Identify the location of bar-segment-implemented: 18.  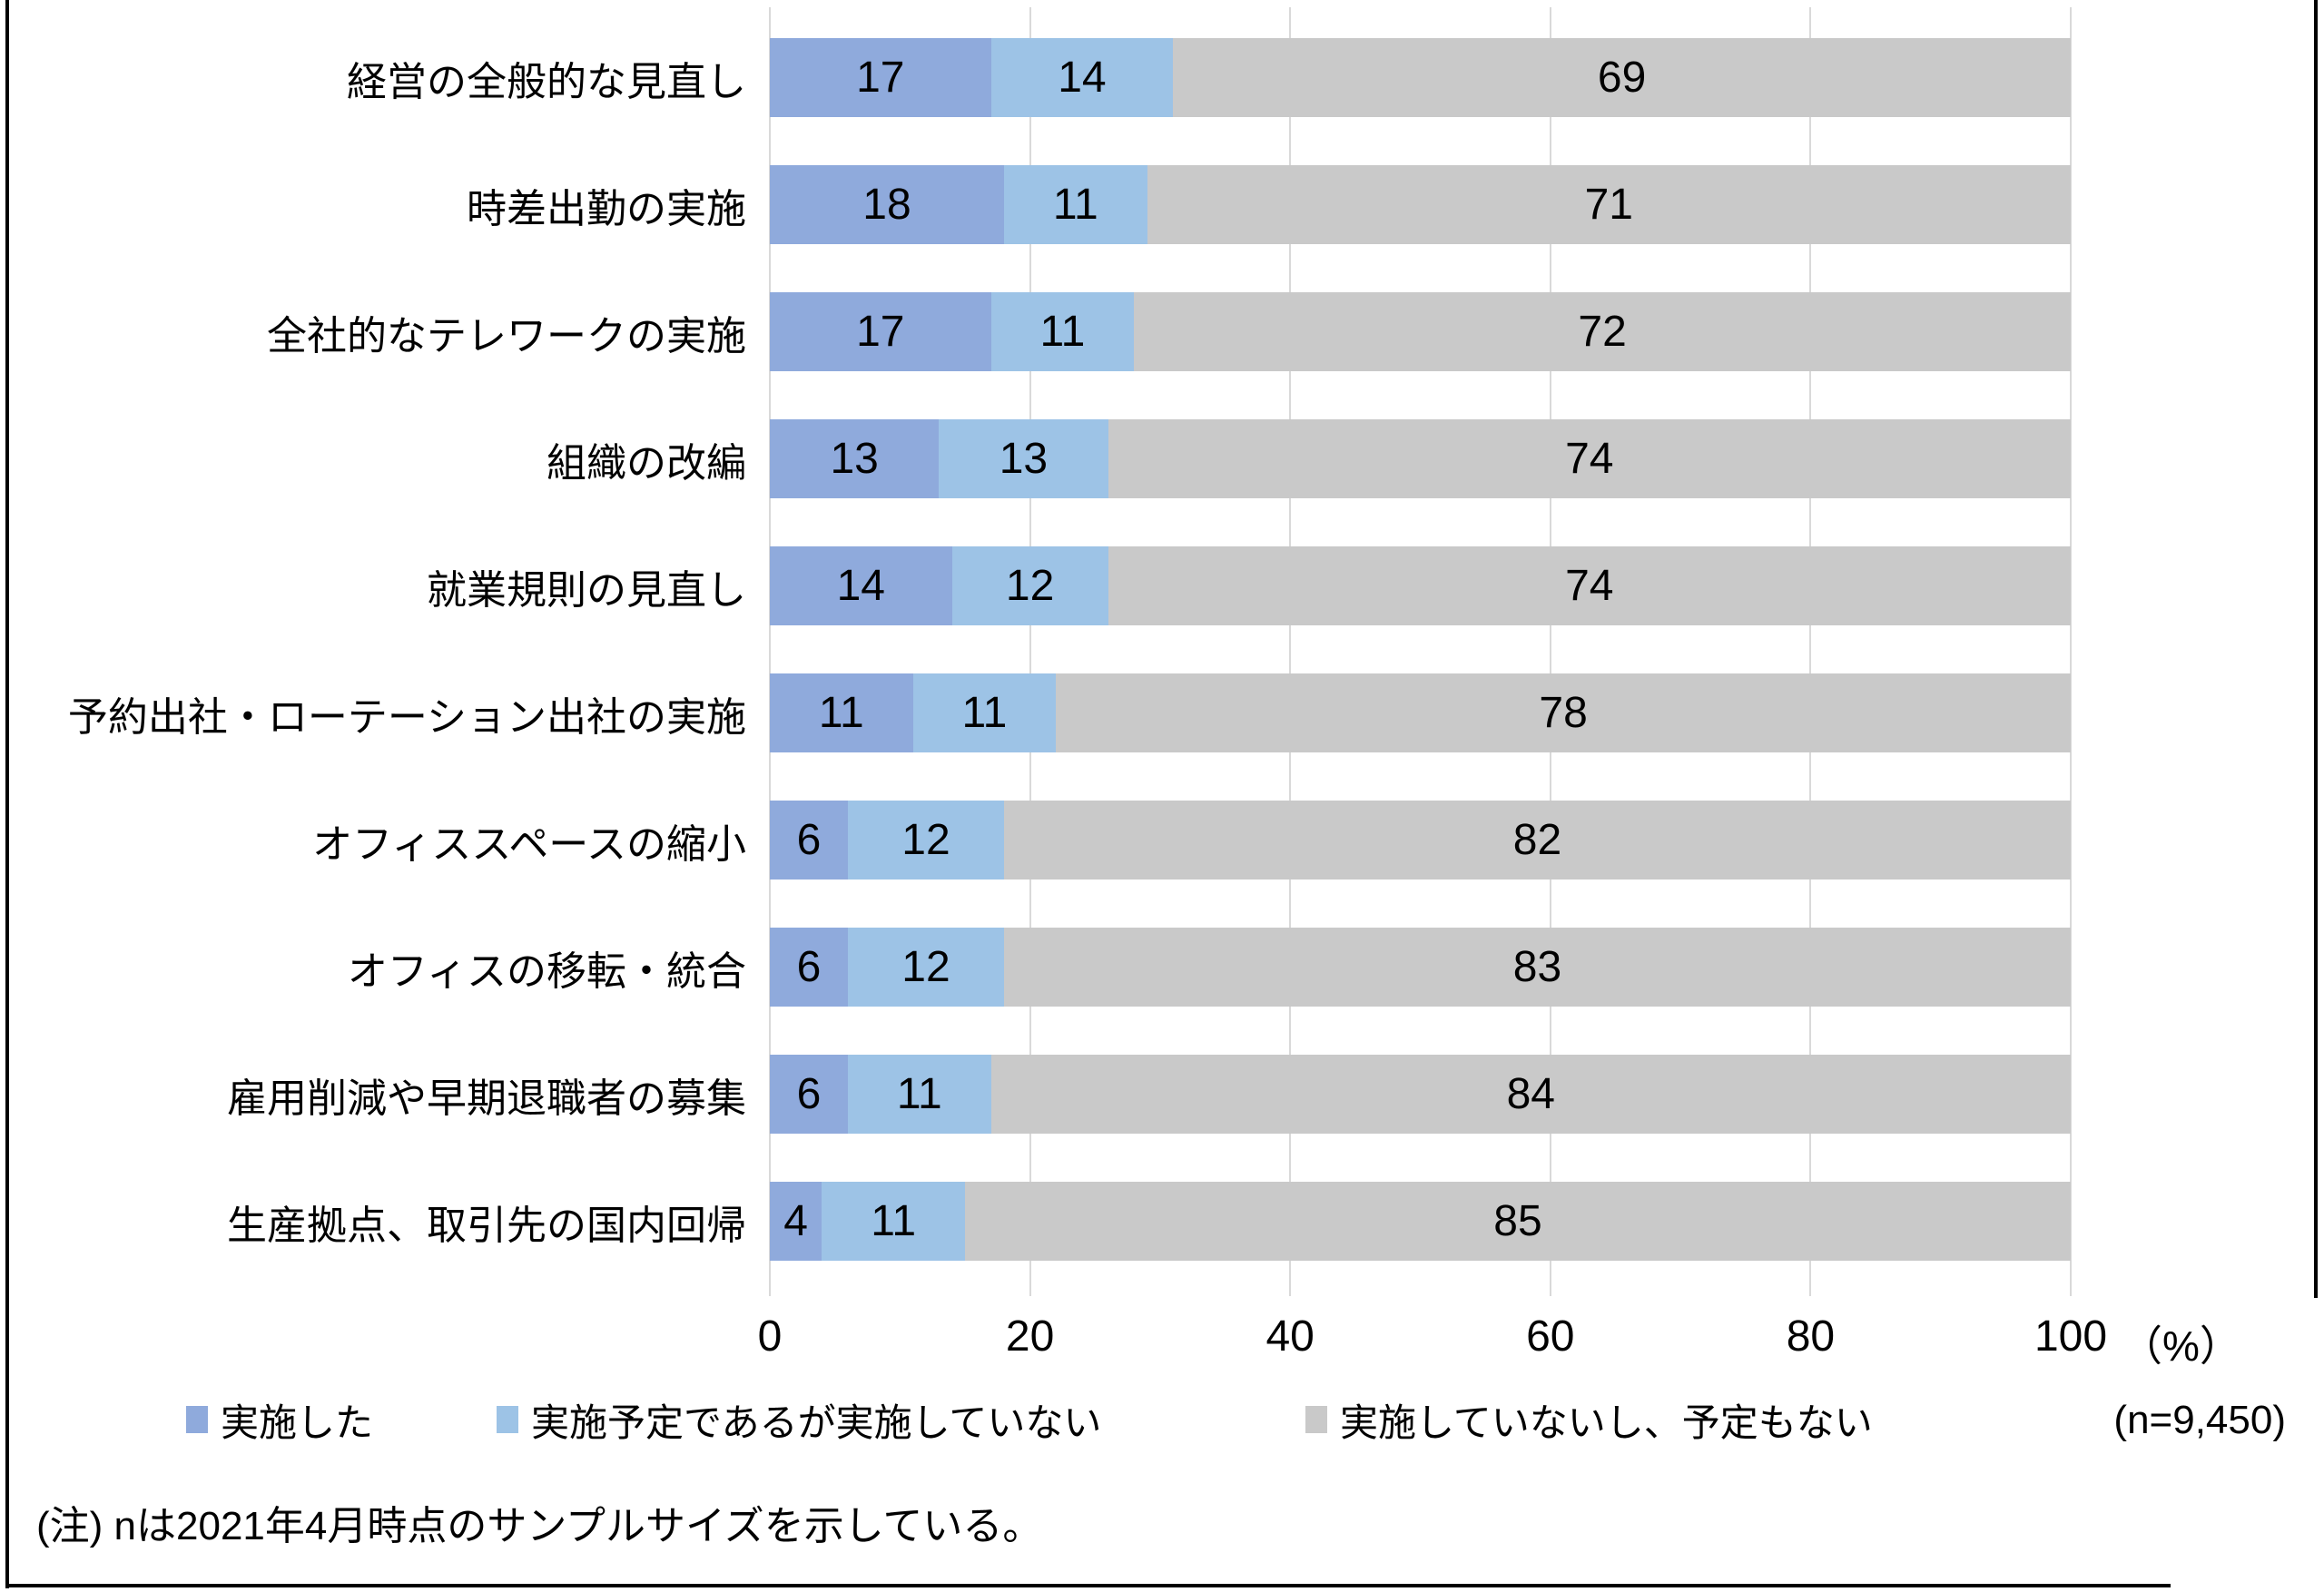
(887, 204).